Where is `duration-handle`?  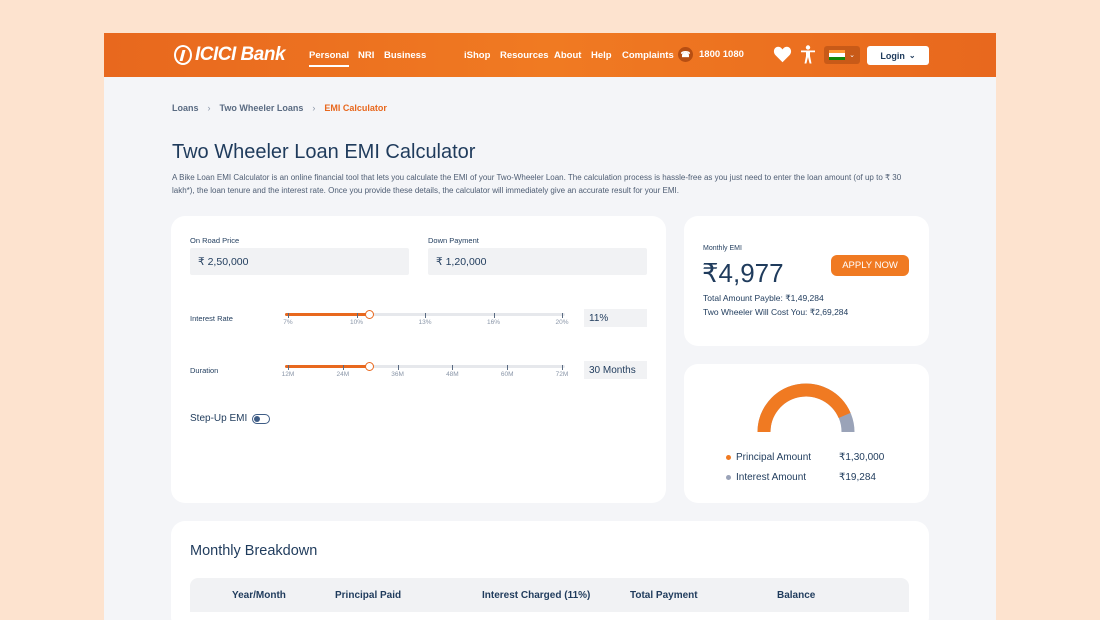
duration-handle is located at coordinates (369, 366).